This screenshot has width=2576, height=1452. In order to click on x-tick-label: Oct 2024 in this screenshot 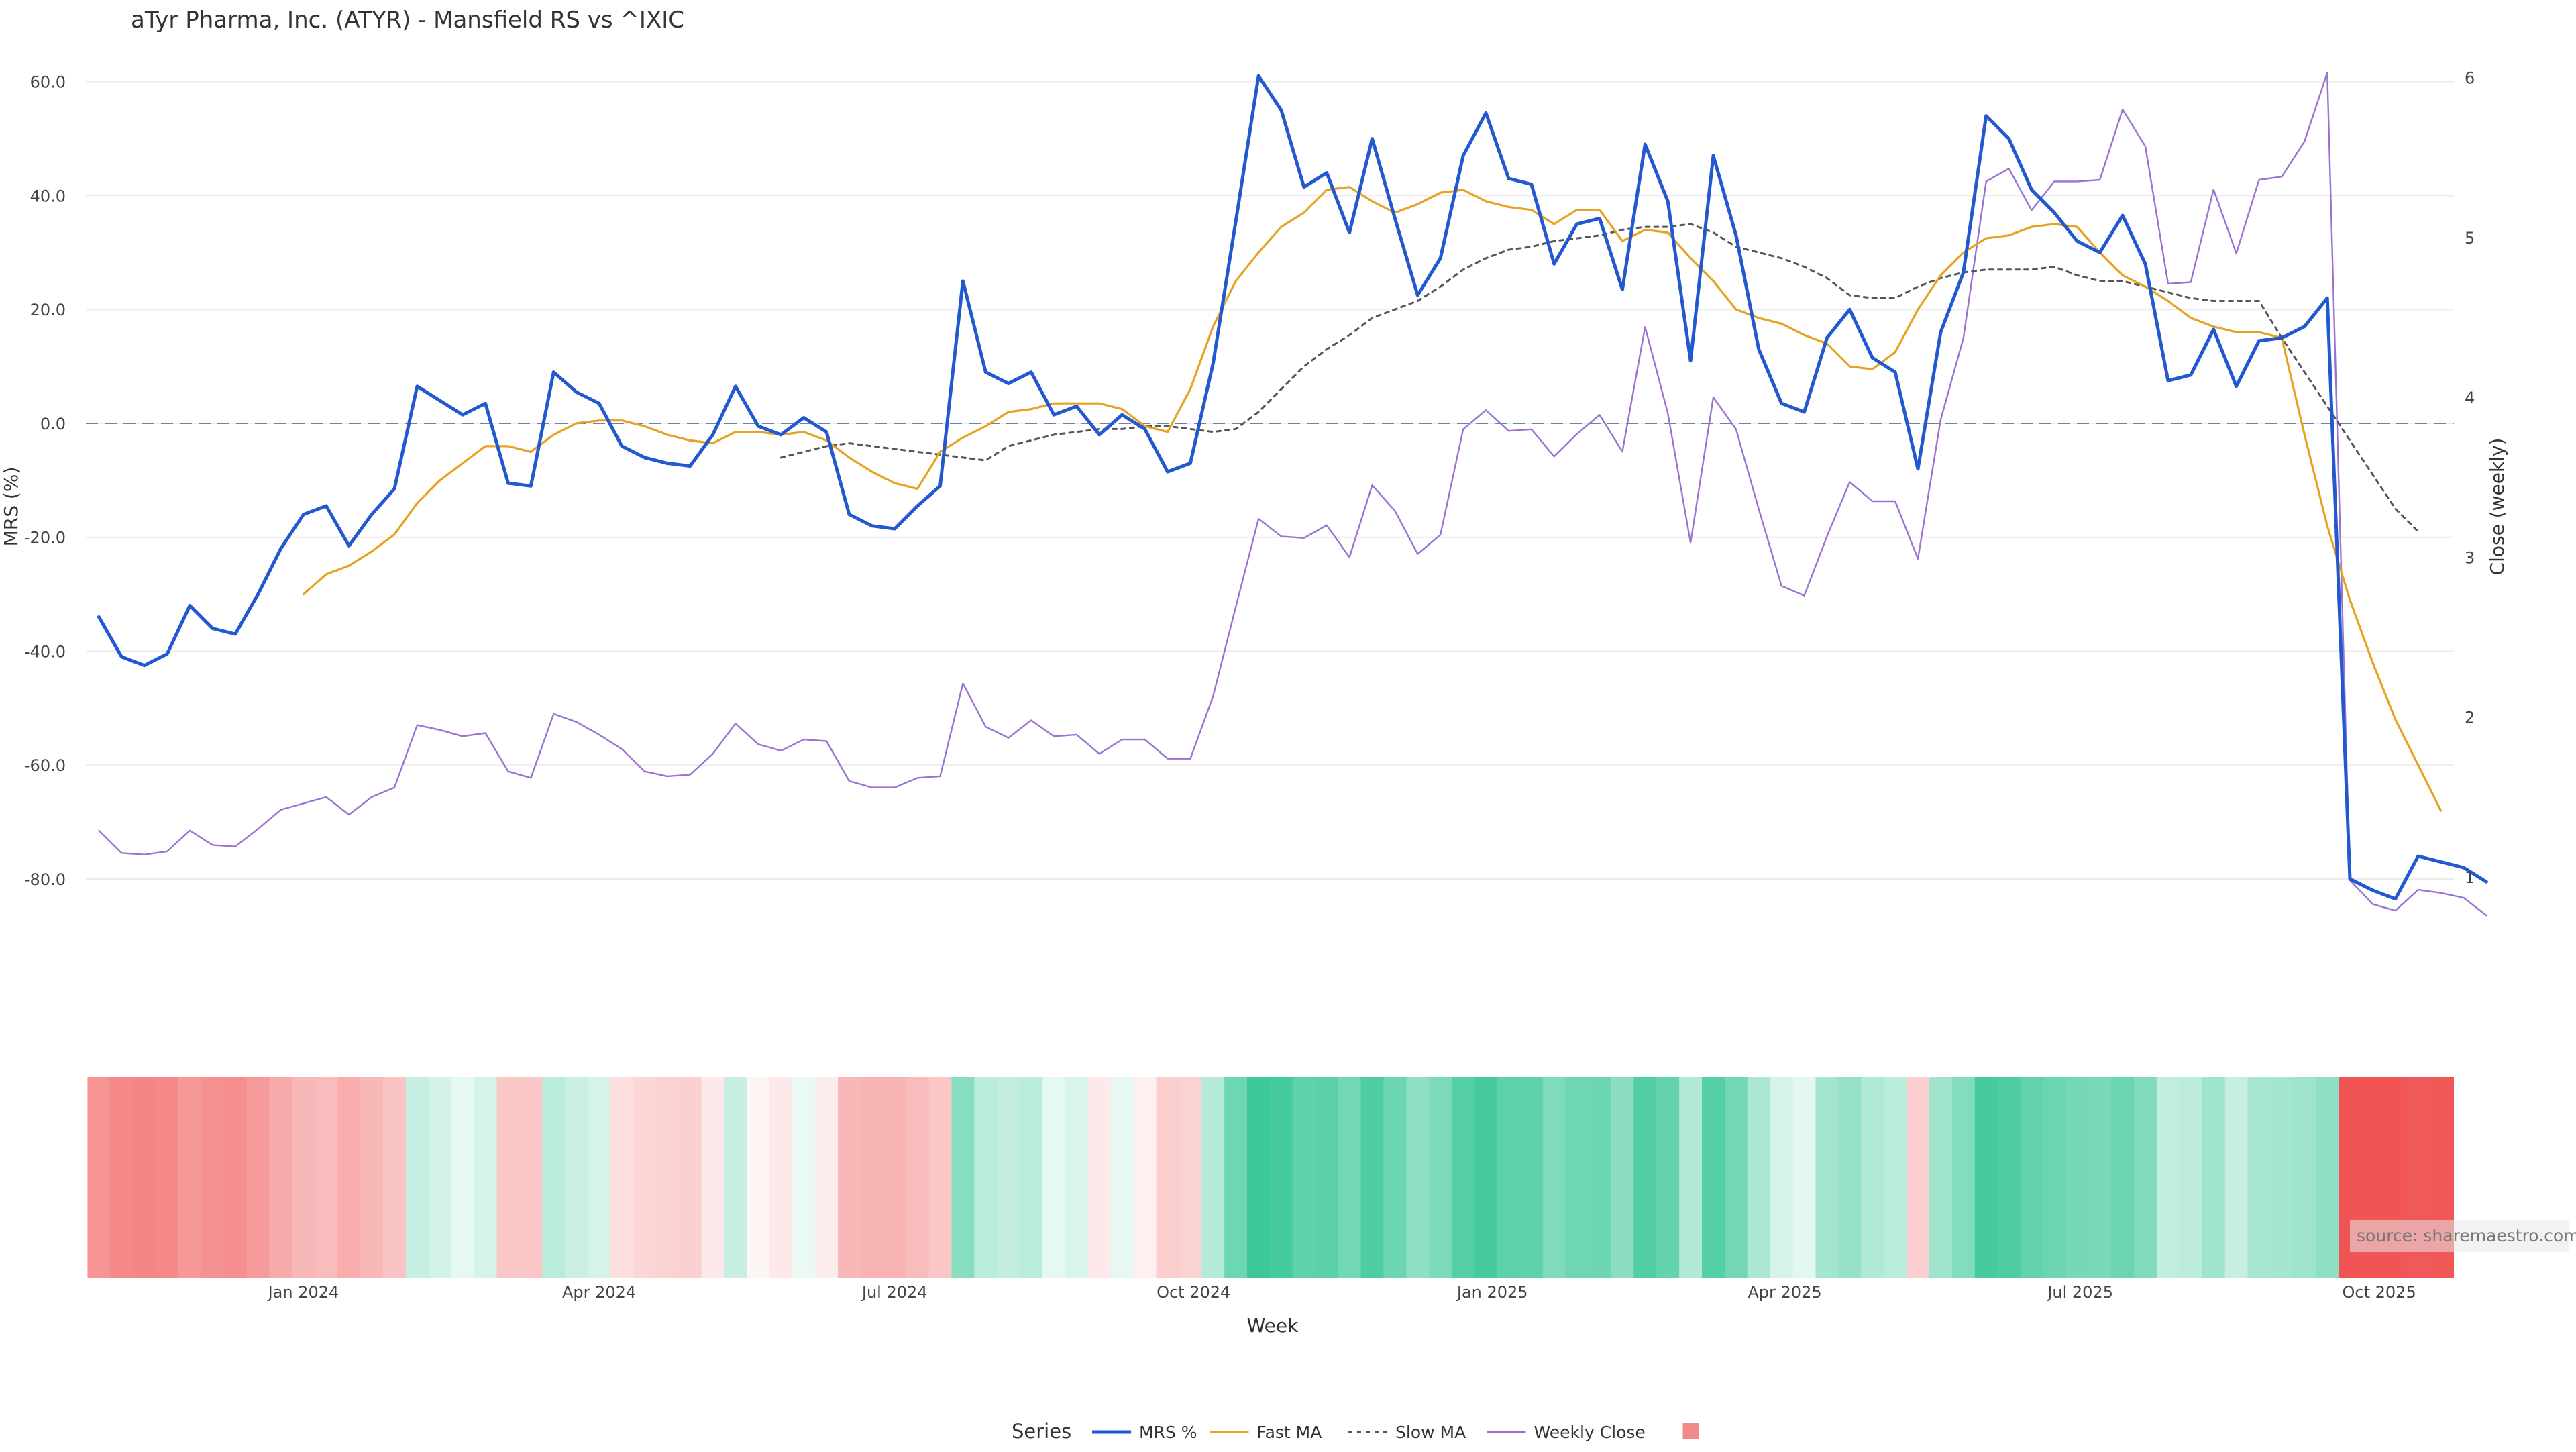, I will do `click(1193, 1293)`.